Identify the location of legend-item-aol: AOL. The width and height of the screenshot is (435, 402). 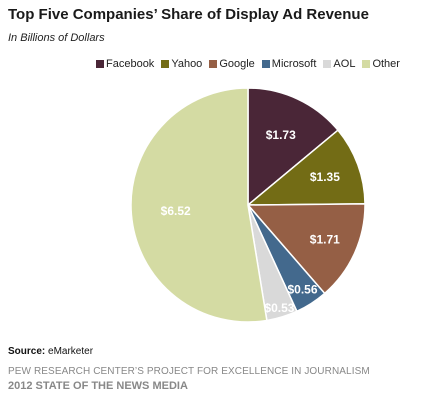
(339, 64).